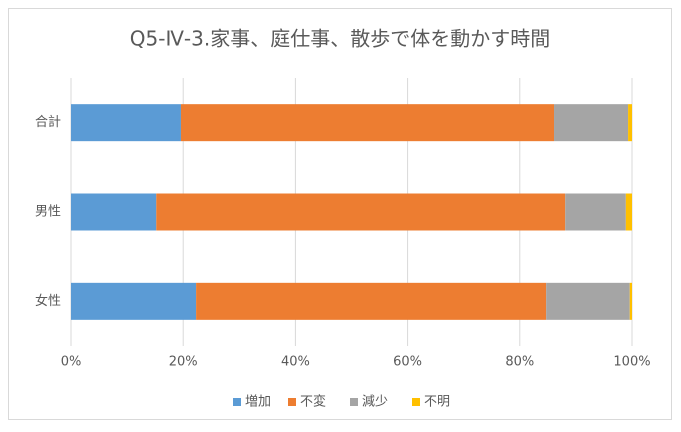 This screenshot has height=432, width=681. Describe the element at coordinates (631, 362) in the screenshot. I see `x-tick-label: 100%` at that location.